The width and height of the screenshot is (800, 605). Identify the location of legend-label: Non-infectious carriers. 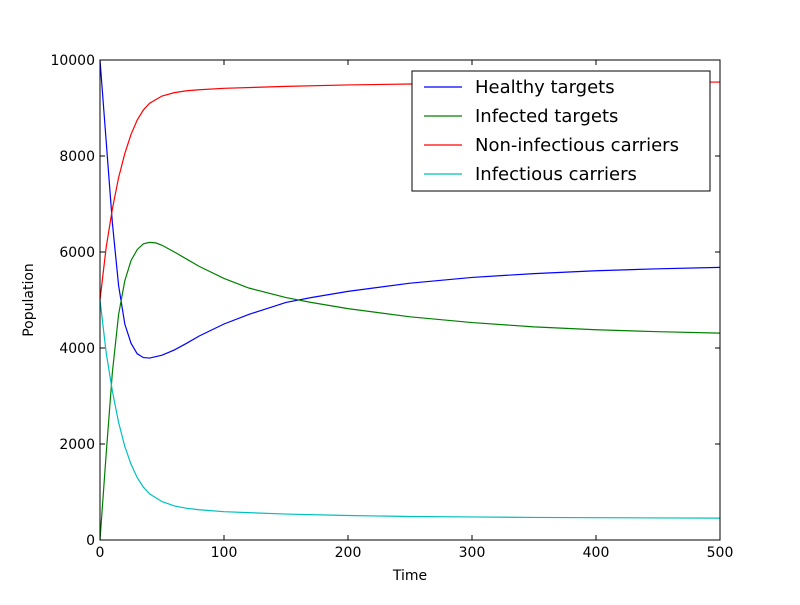
(577, 145).